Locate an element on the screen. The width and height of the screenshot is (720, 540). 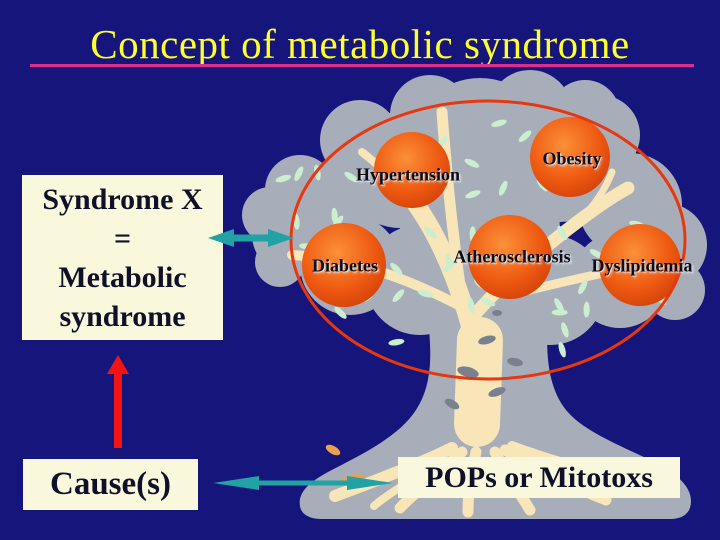
ball-dyslipidemia is located at coordinates (640, 265).